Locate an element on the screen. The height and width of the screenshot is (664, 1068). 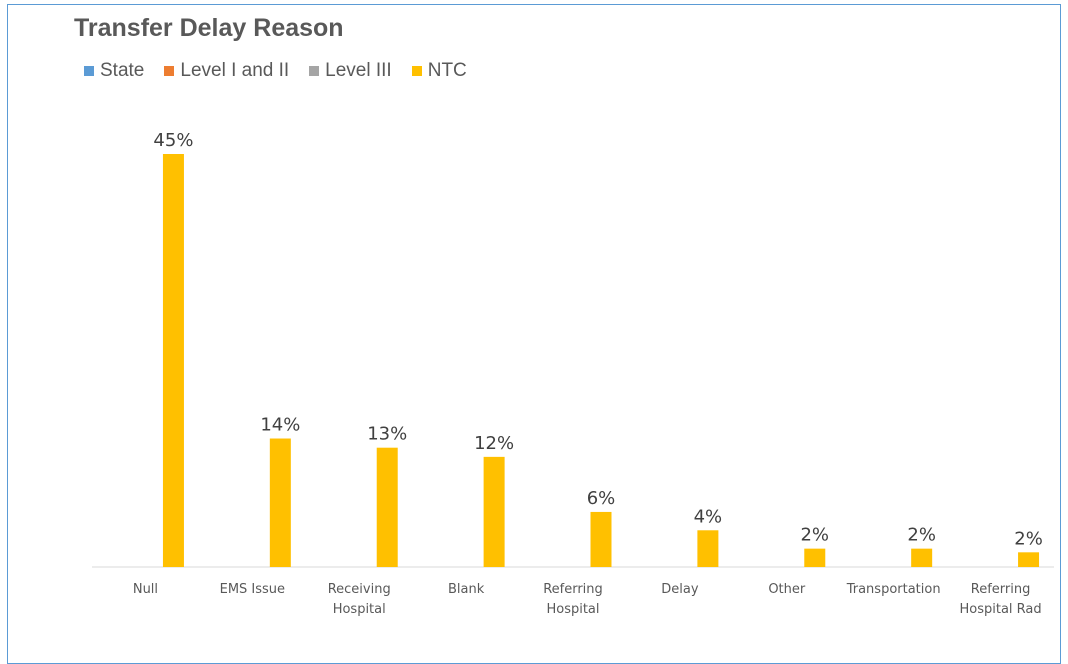
data-label: 12% is located at coordinates (494, 443).